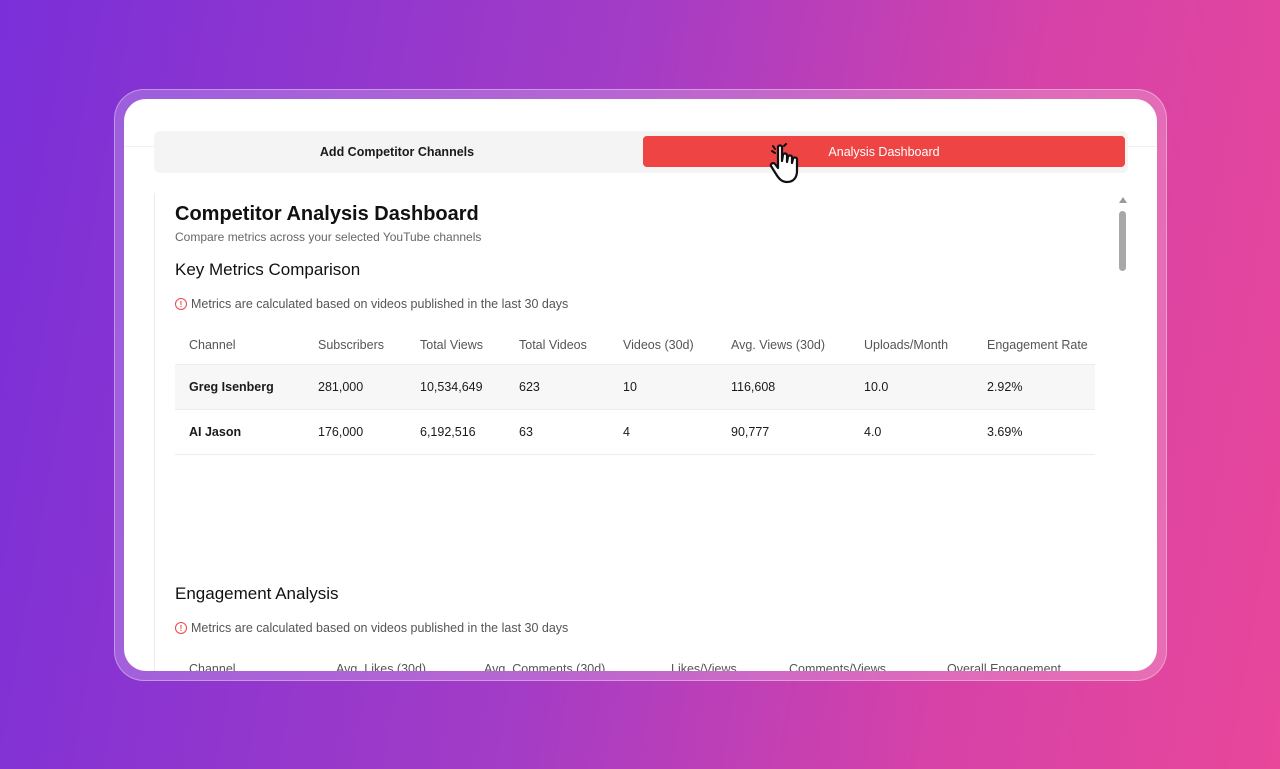 The height and width of the screenshot is (769, 1280). What do you see at coordinates (1123, 434) in the screenshot?
I see `scrollbar` at bounding box center [1123, 434].